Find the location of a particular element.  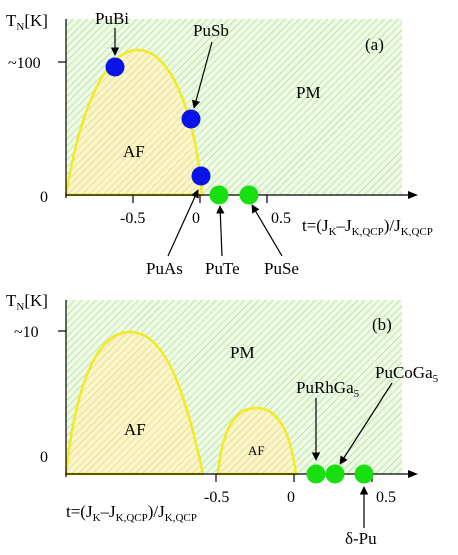

x-tick-label-b: -0.5 is located at coordinates (216, 497).